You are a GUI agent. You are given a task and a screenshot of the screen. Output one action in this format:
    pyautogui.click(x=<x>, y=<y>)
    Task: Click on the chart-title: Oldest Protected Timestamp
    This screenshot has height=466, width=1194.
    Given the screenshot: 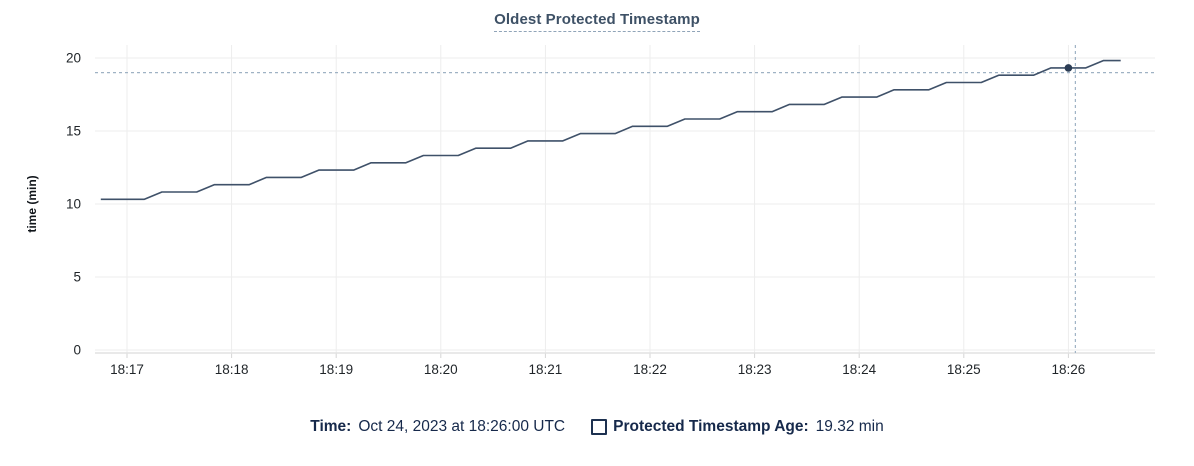 What is the action you would take?
    pyautogui.click(x=597, y=21)
    